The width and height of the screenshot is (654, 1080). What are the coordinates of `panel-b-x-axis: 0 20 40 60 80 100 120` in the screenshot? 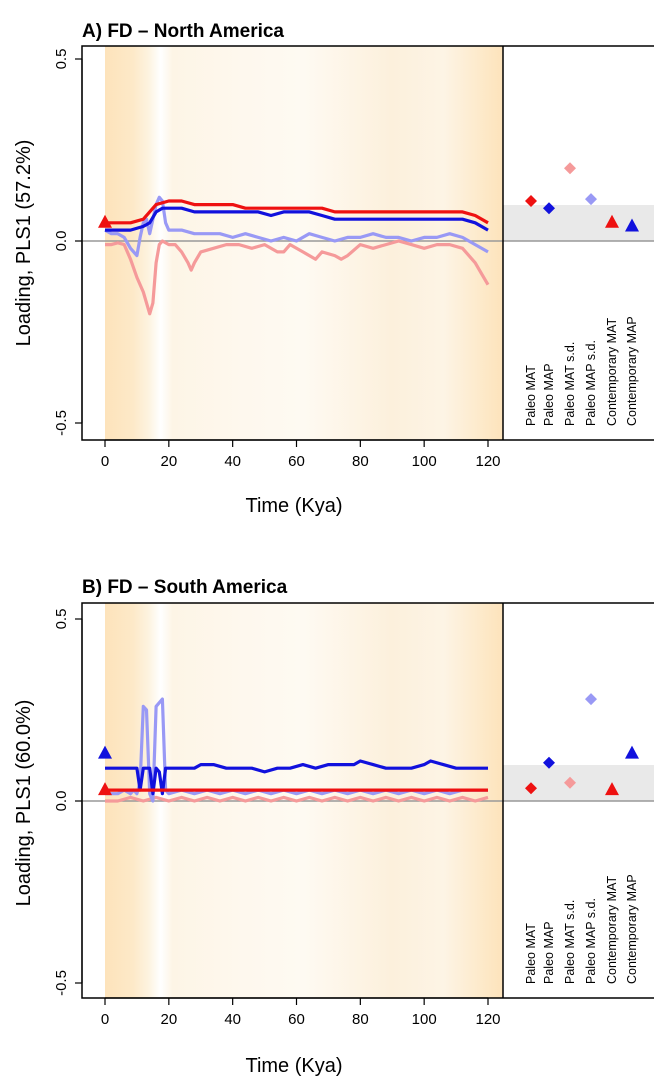 It's located at (301, 1012).